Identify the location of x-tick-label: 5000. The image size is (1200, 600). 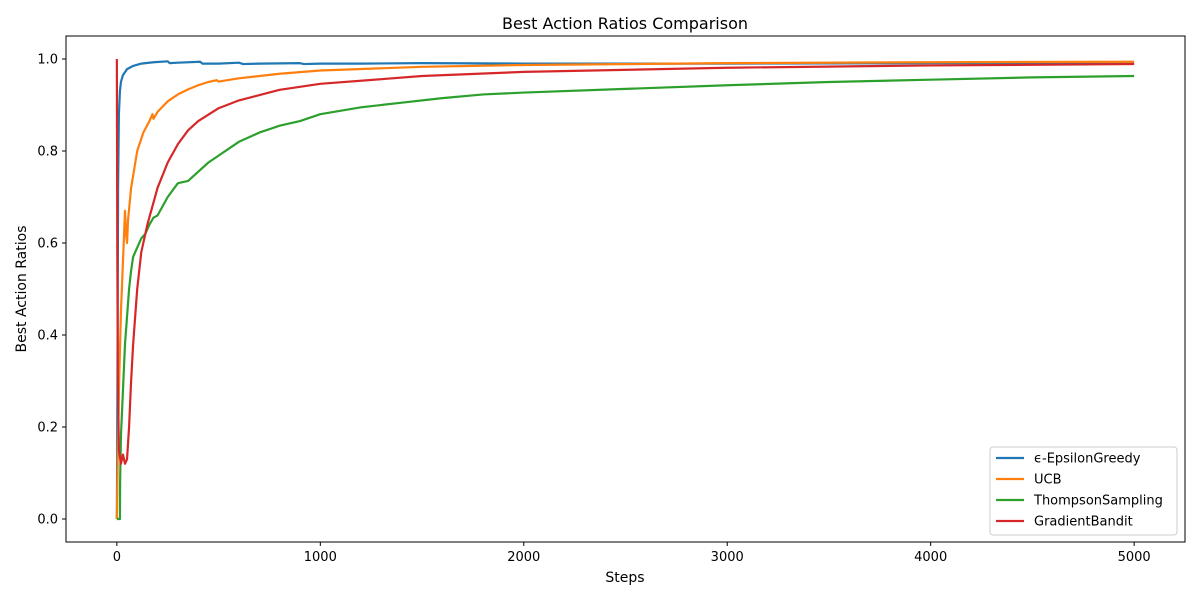
(1134, 557).